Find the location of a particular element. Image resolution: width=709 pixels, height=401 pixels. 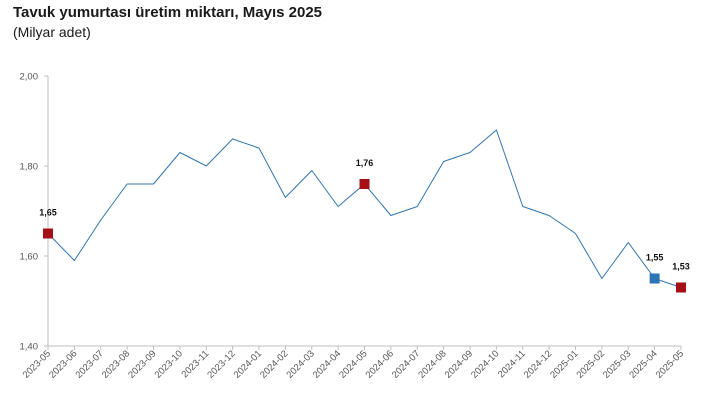

x-tick-label: 2024-12 is located at coordinates (538, 364).